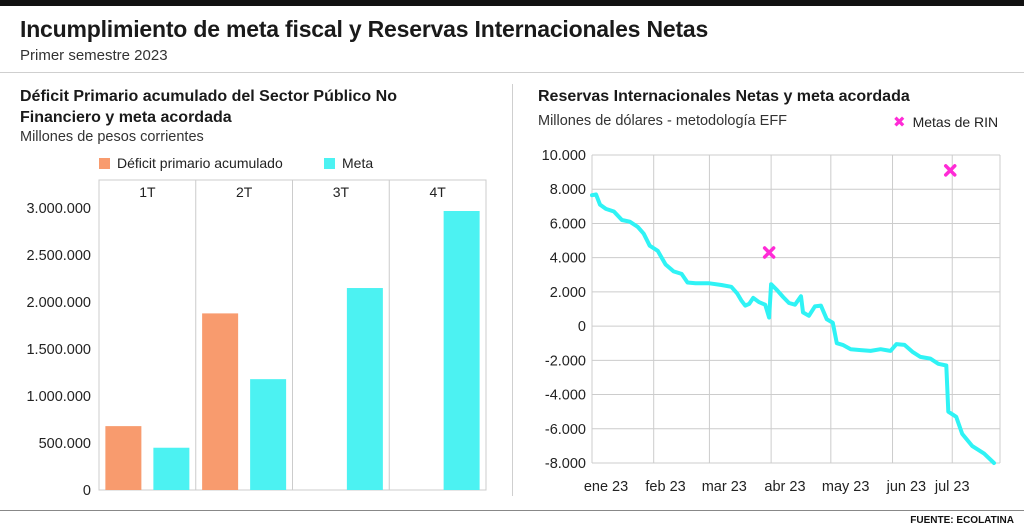  I want to click on bar-y-tick-label: 1.500.000, so click(58, 350).